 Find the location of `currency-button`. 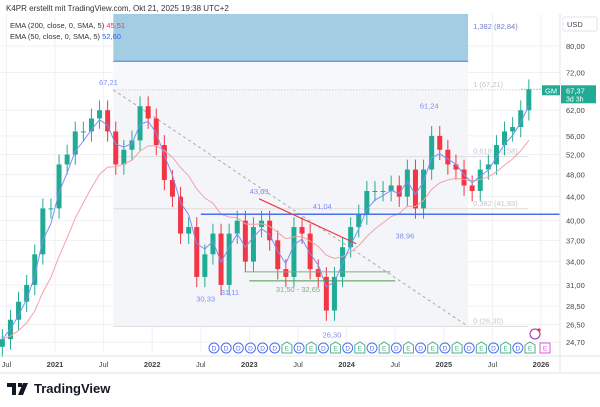

currency-button is located at coordinates (580, 24).